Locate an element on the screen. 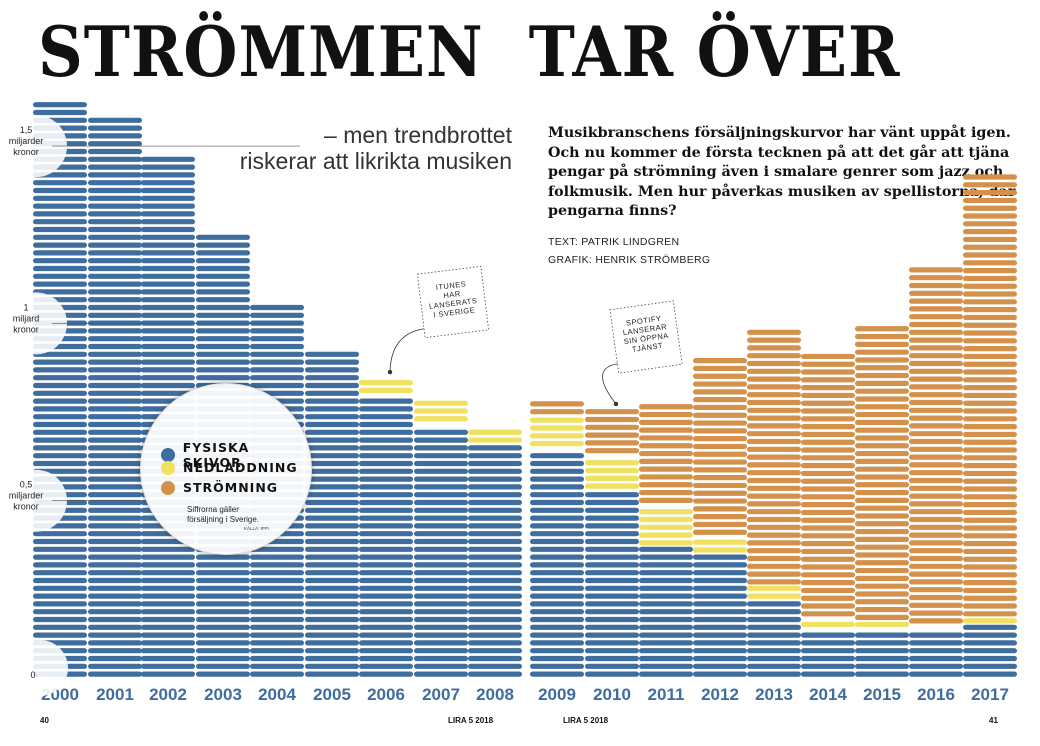 The height and width of the screenshot is (746, 1040). magazine-label-left: LIRA 5 2018 is located at coordinates (471, 720).